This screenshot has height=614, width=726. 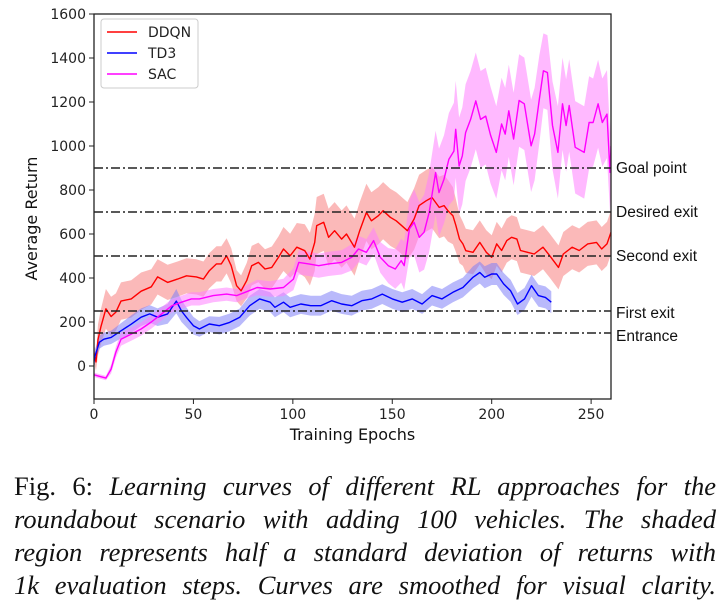 I want to click on ref-label-entrance: Entrance, so click(x=647, y=336).